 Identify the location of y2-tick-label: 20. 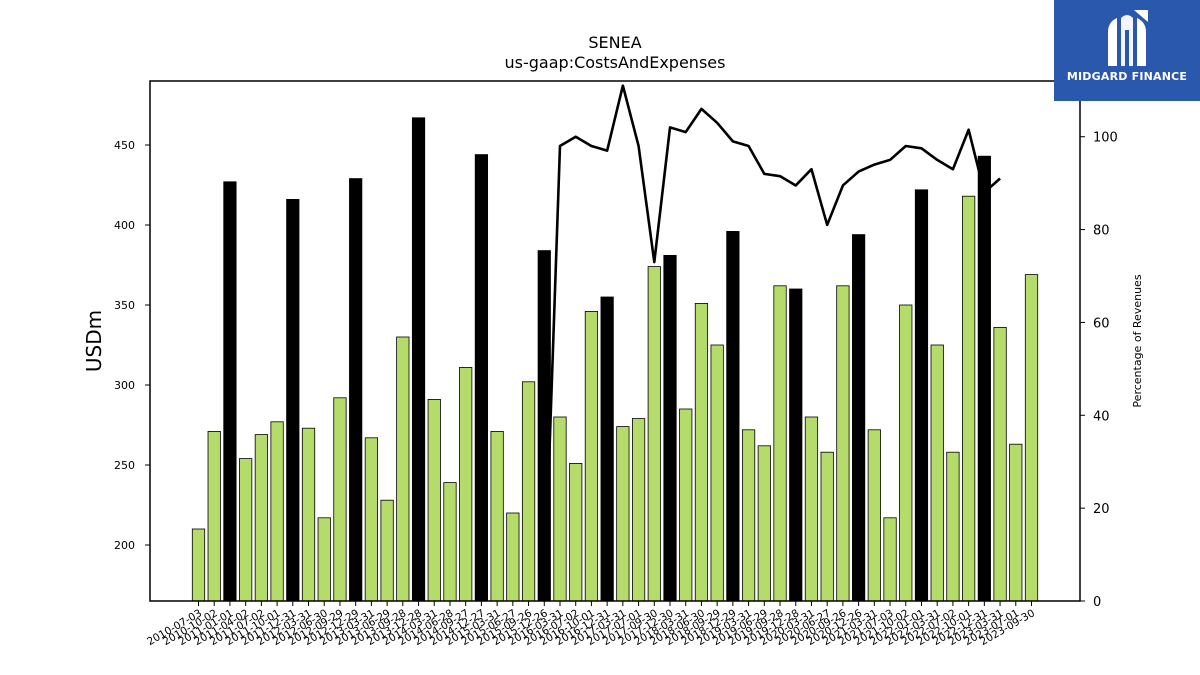
(1101, 509).